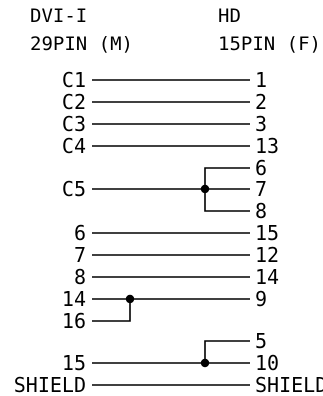 Image resolution: width=323 pixels, height=396 pixels. I want to click on left-pin-15: 15, so click(74, 363).